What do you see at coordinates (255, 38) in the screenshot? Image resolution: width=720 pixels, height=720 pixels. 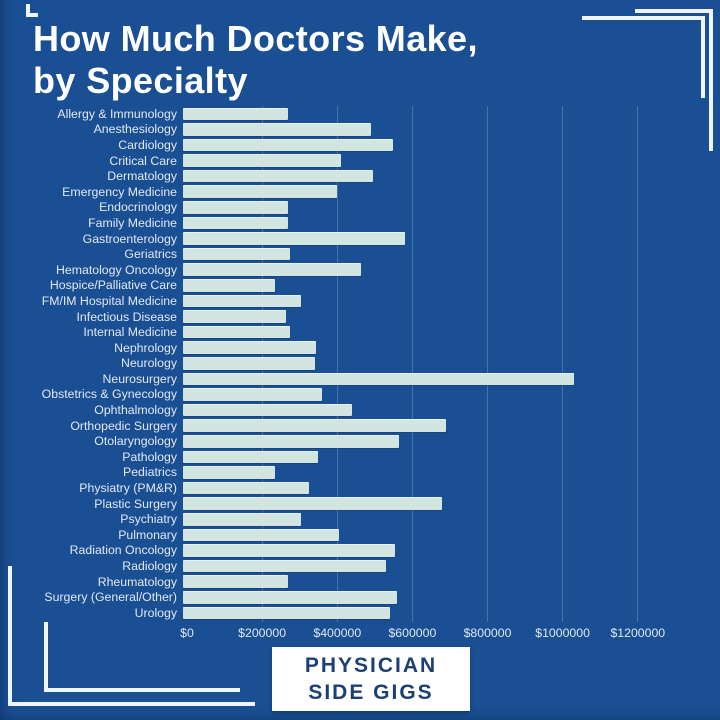 I see `page-title-line-1: How Much Doctors Make,` at bounding box center [255, 38].